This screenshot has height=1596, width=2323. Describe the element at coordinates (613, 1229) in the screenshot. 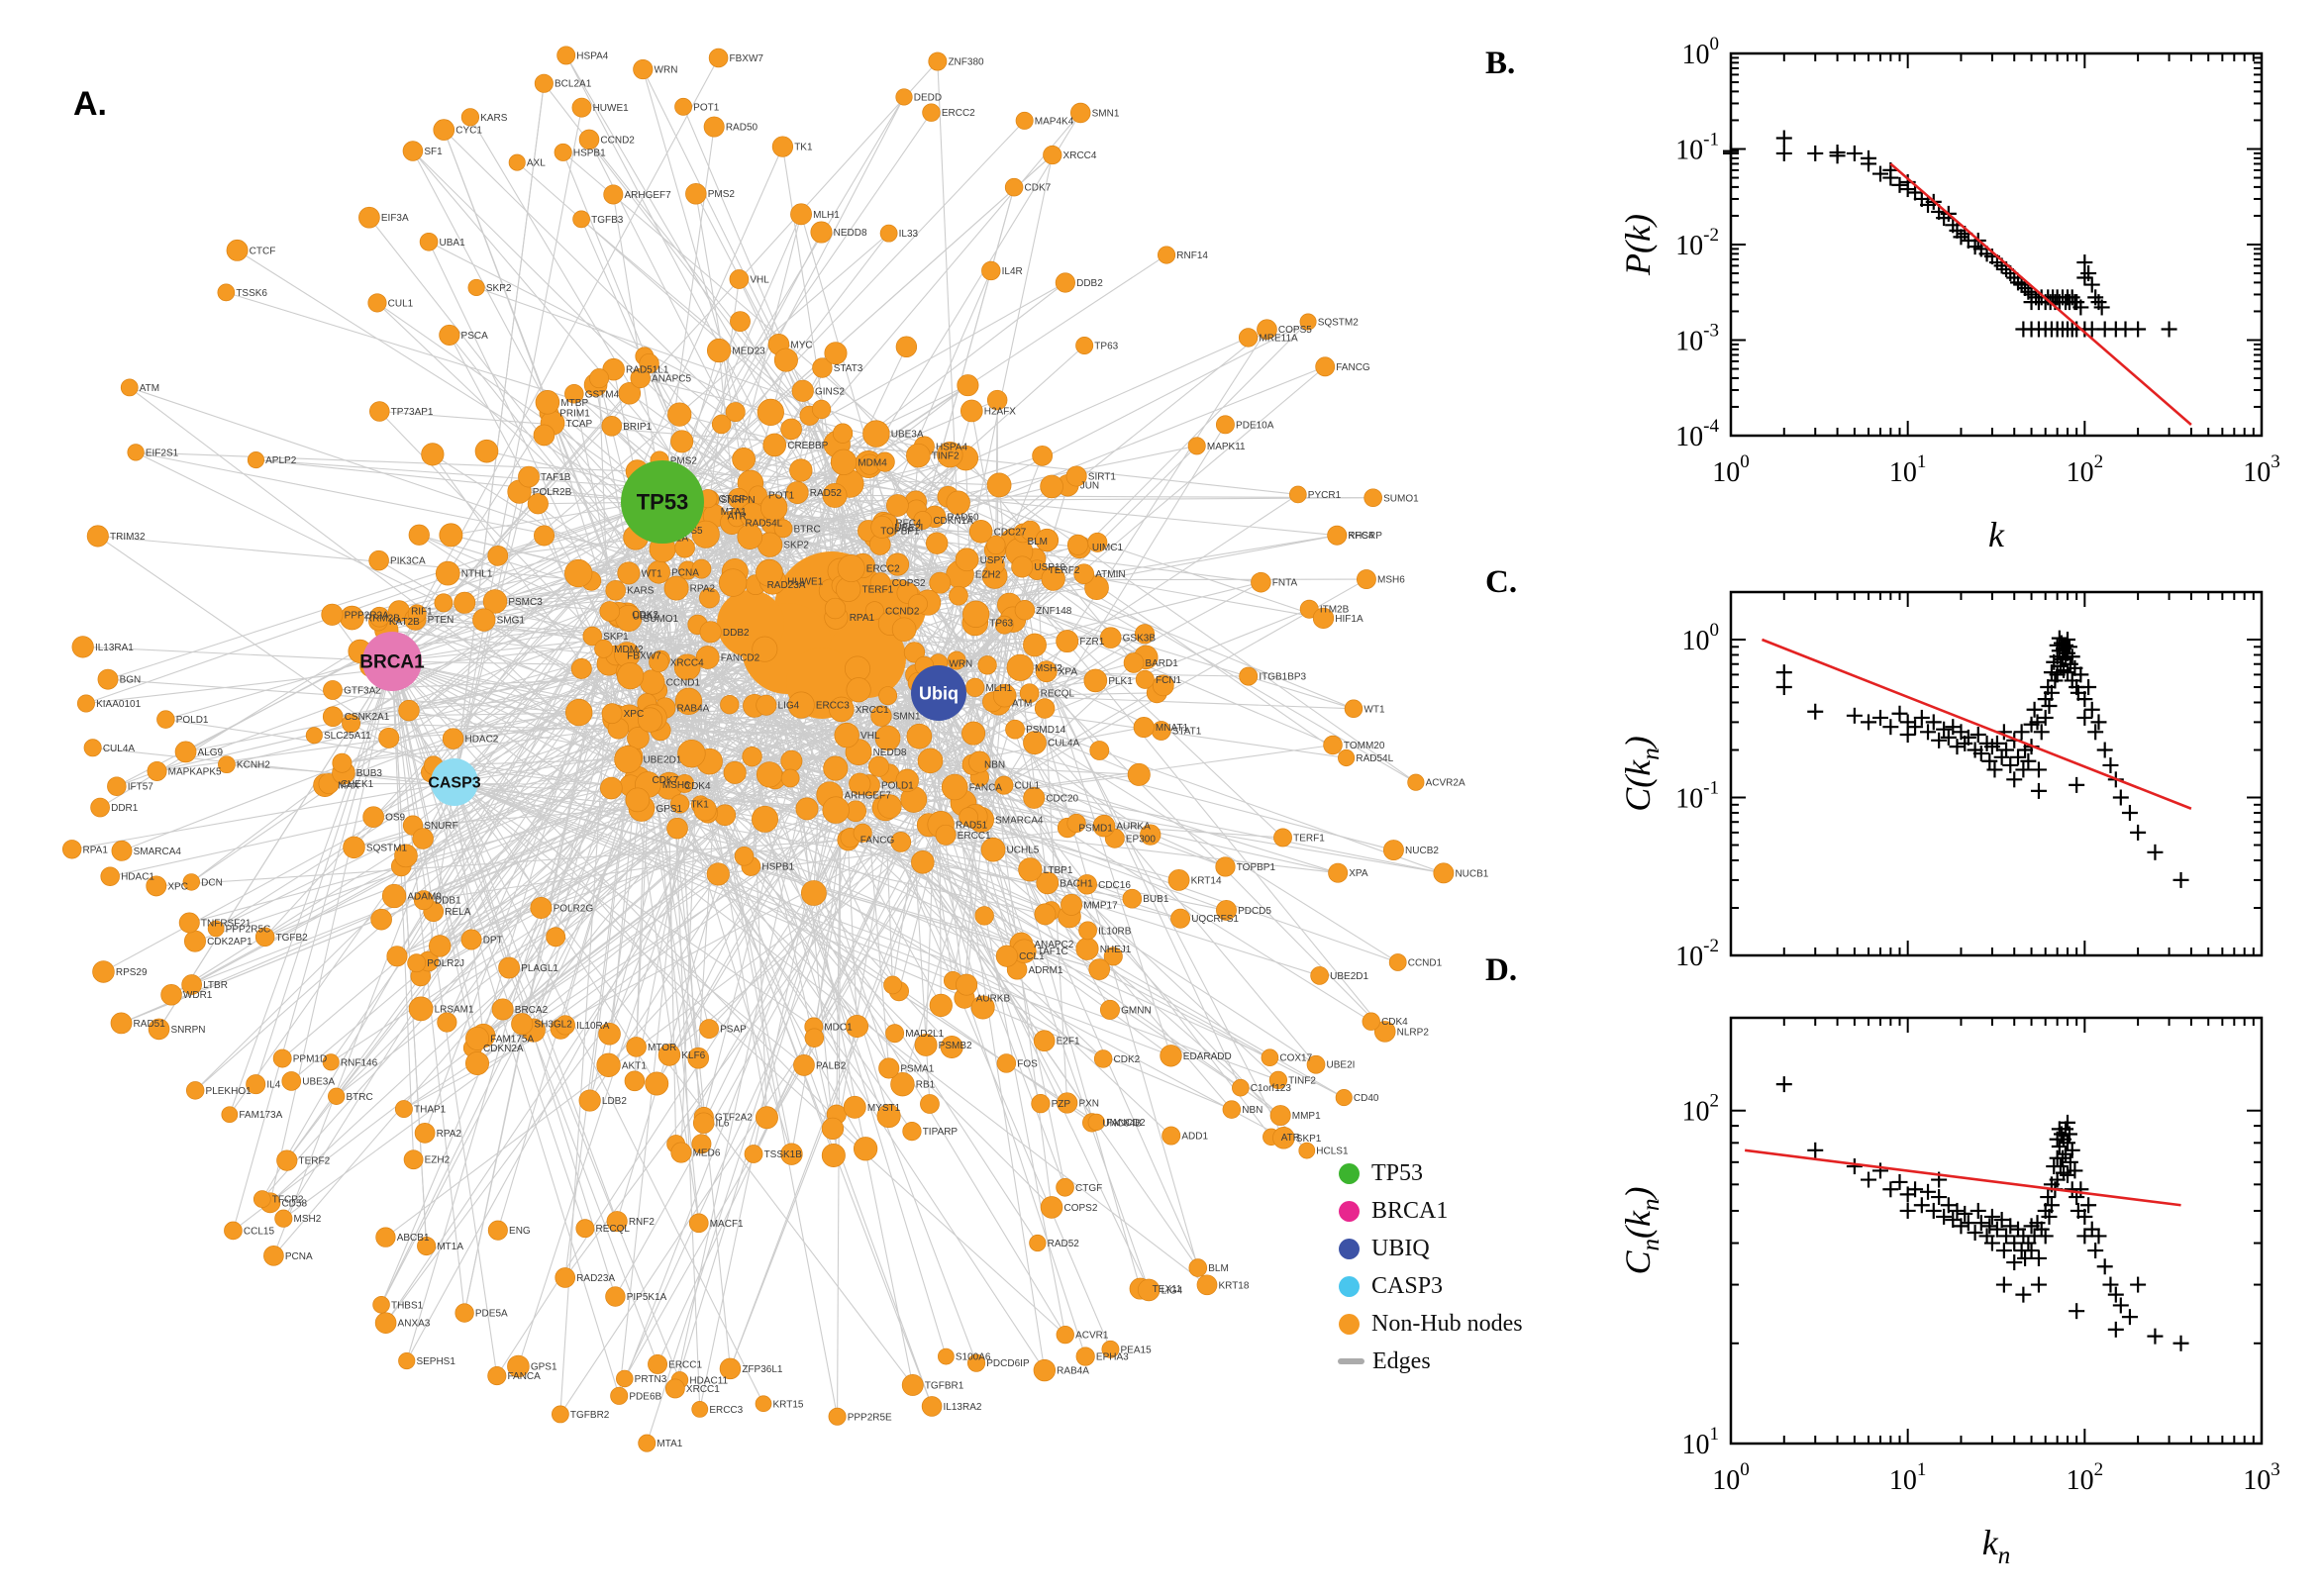

I see `svg-text: RECQL` at that location.